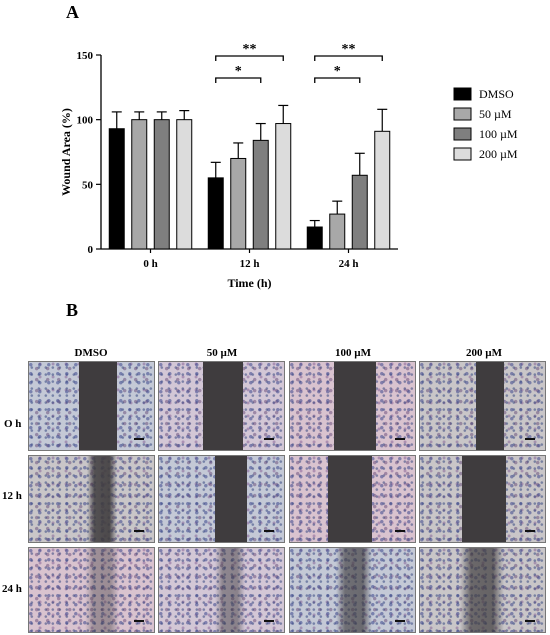 The width and height of the screenshot is (550, 635). I want to click on legend-label: 50 µM, so click(495, 114).